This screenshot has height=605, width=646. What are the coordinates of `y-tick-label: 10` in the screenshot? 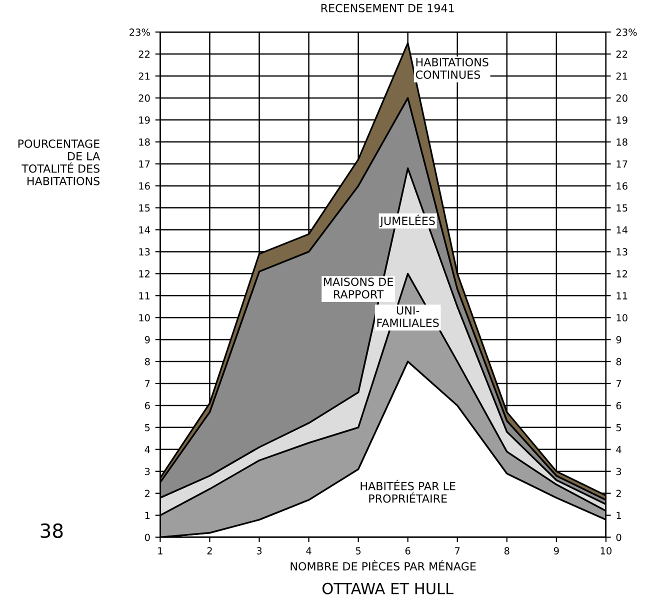 It's located at (144, 318).